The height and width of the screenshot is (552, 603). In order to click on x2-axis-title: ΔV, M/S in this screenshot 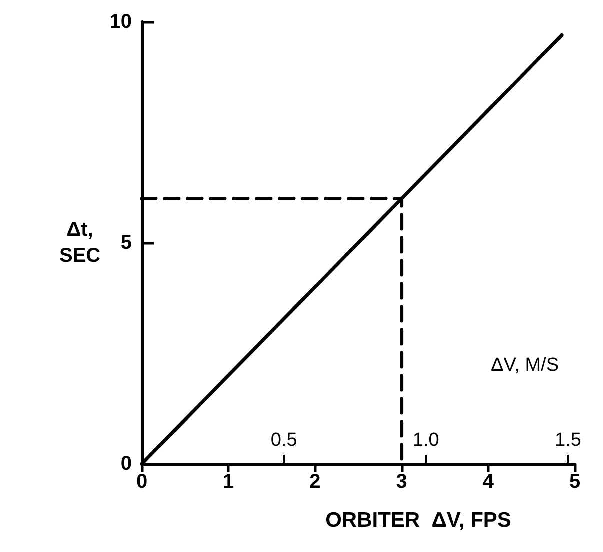, I will do `click(525, 365)`.